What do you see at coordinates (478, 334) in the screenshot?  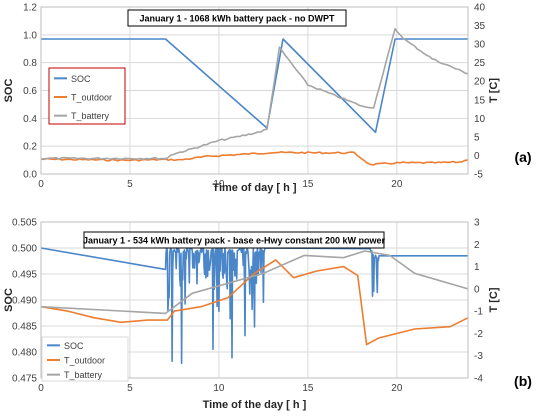 I see `y-tick-label-right: -2` at bounding box center [478, 334].